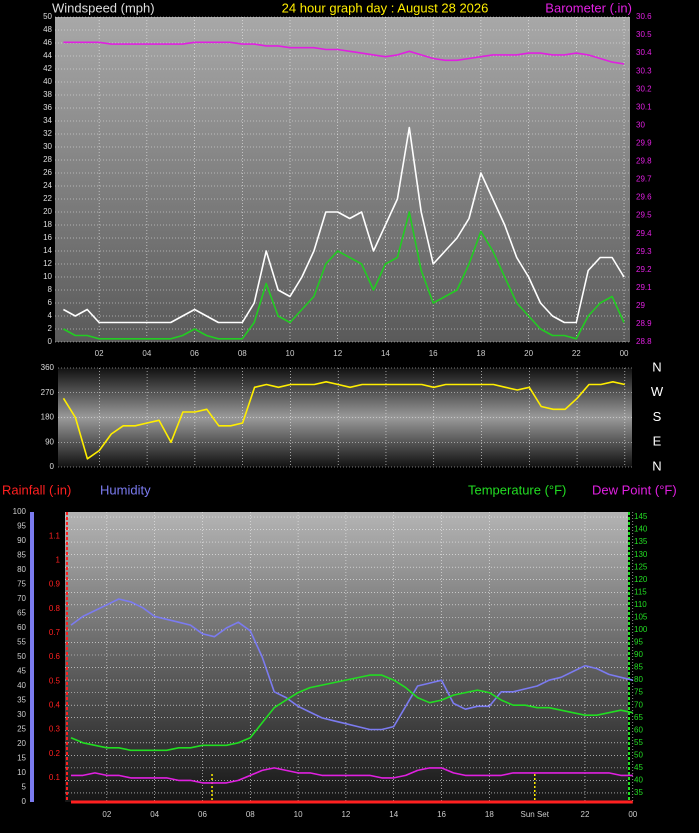 This screenshot has height=833, width=699. I want to click on direction-plot-area, so click(345, 417).